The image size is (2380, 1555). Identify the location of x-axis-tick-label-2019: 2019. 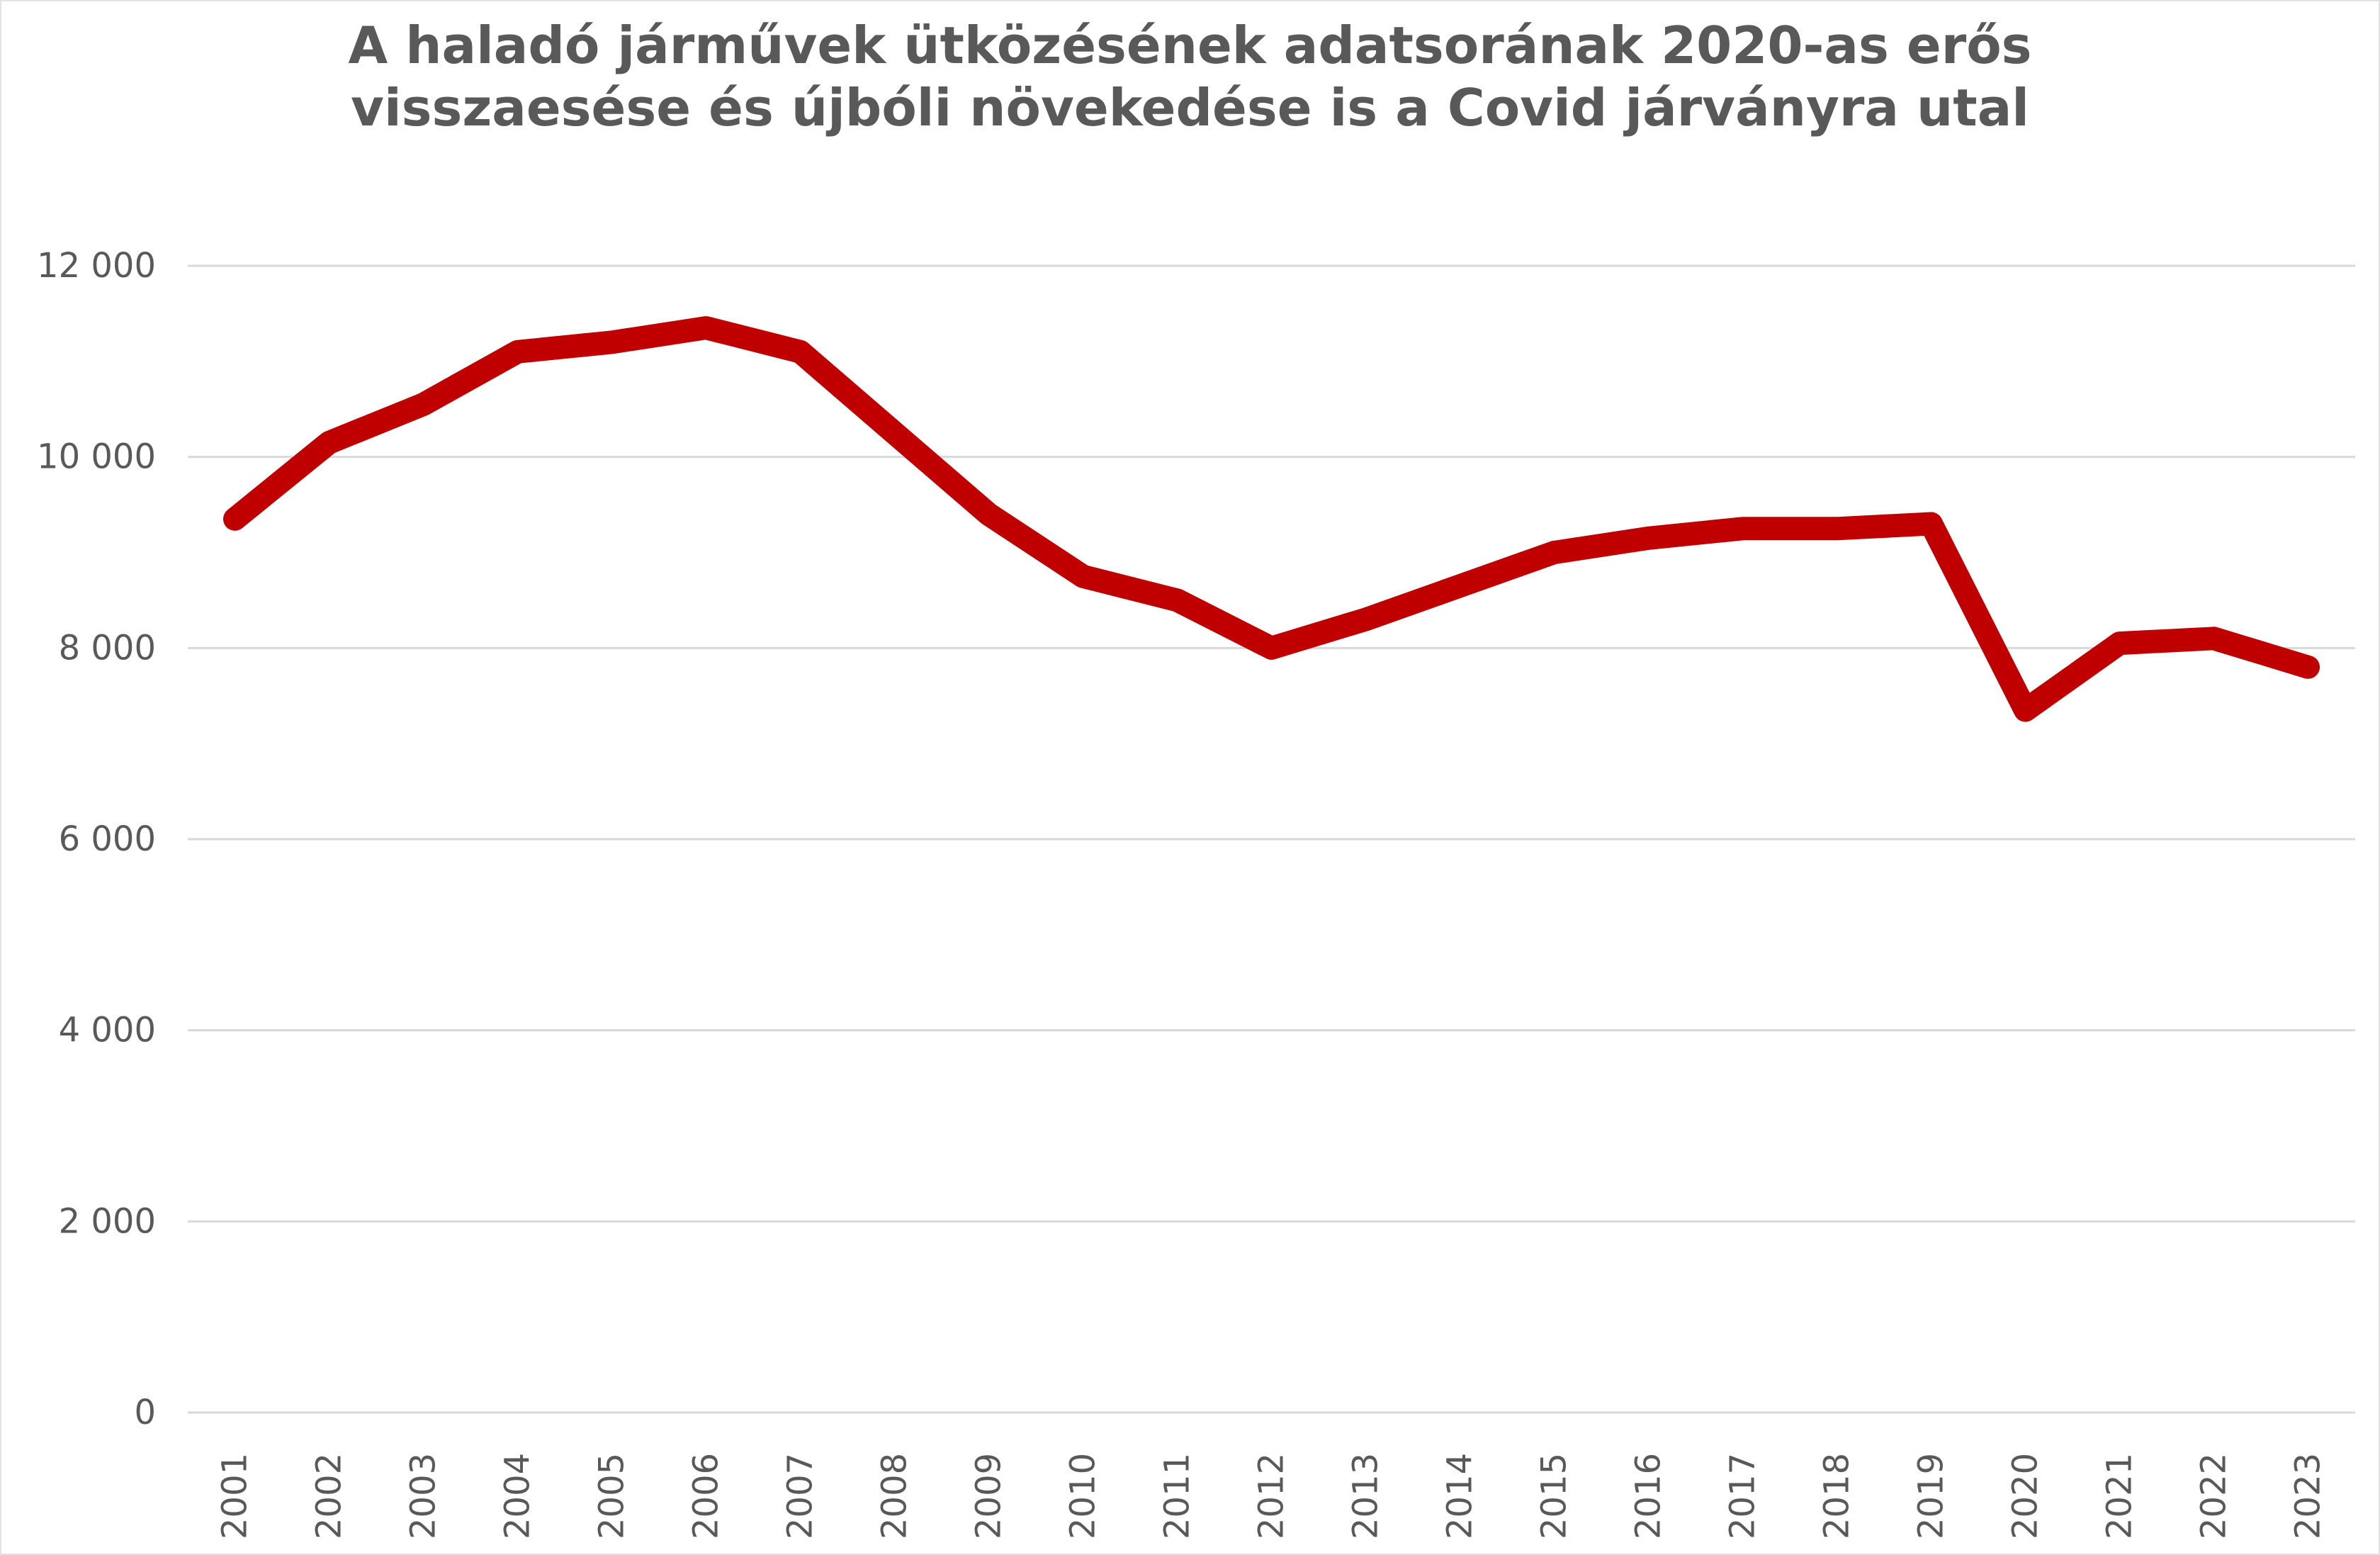
(1932, 1496).